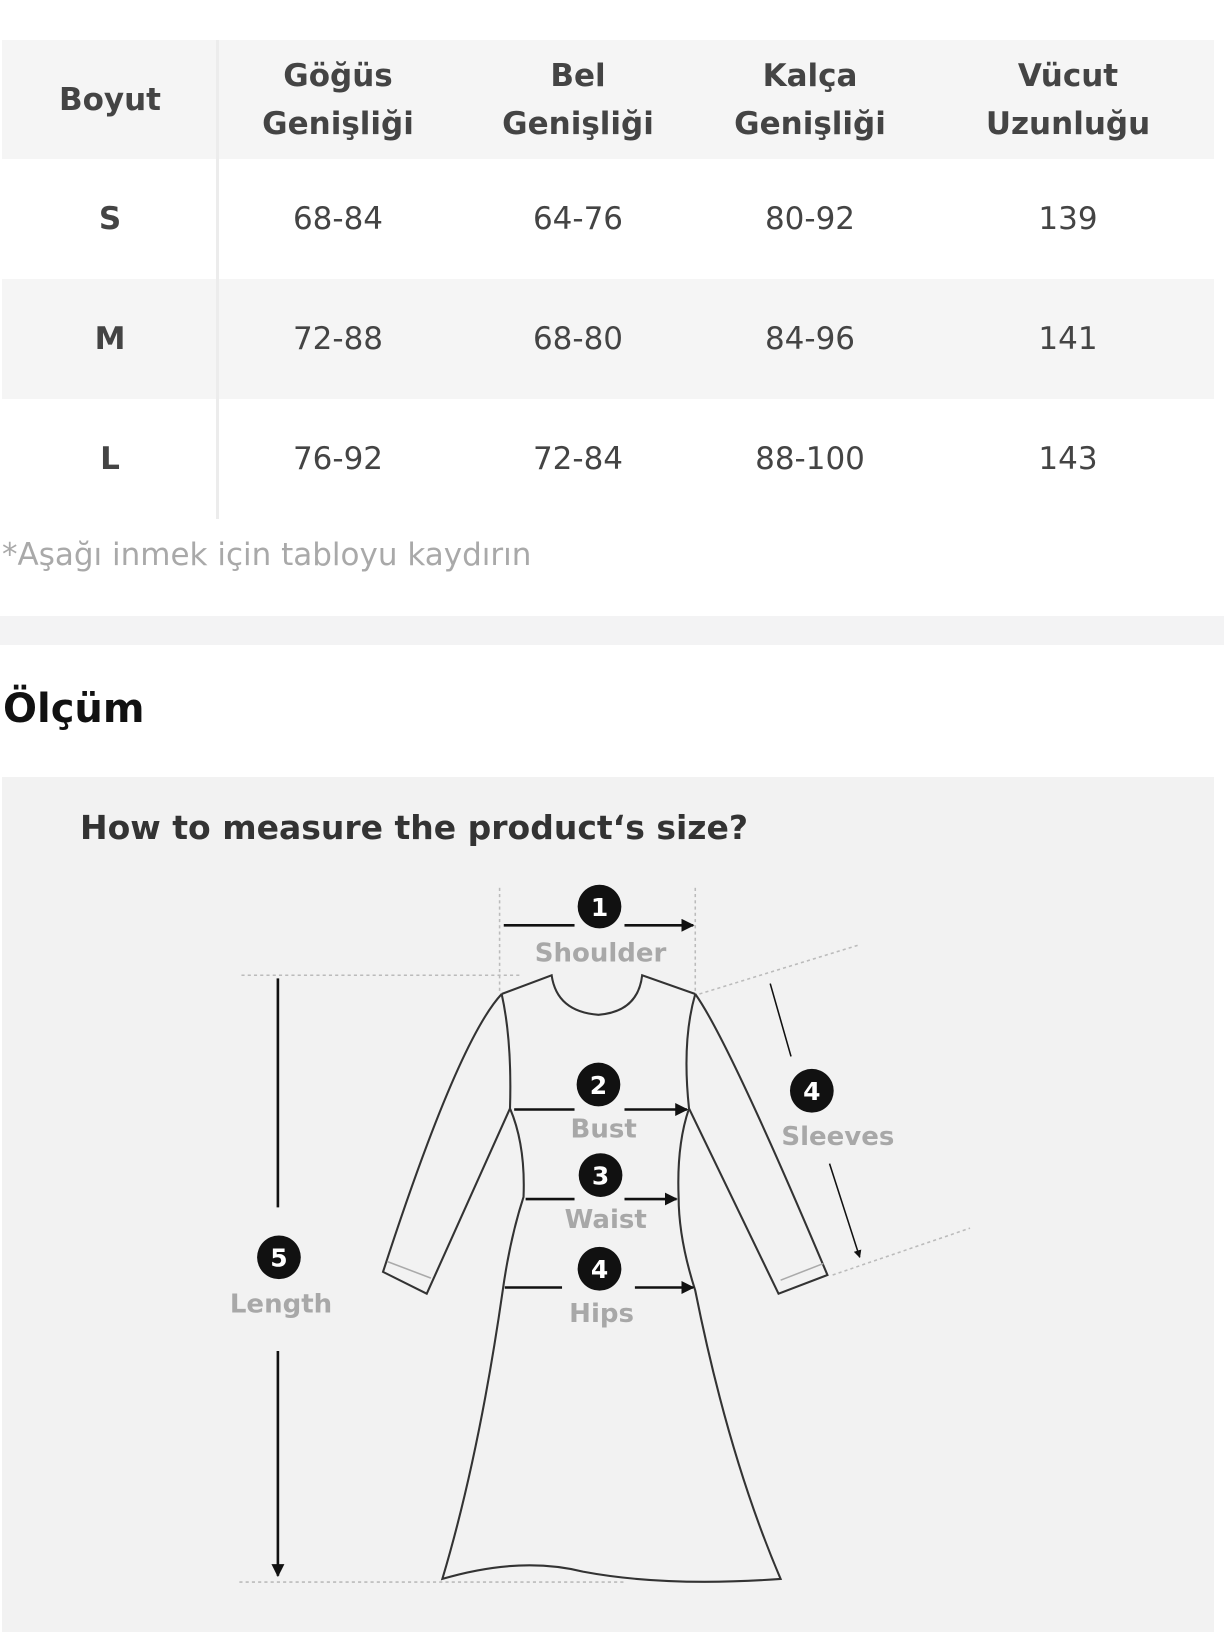 The height and width of the screenshot is (1632, 1224). What do you see at coordinates (578, 219) in the screenshot?
I see `table-cell: 64-76` at bounding box center [578, 219].